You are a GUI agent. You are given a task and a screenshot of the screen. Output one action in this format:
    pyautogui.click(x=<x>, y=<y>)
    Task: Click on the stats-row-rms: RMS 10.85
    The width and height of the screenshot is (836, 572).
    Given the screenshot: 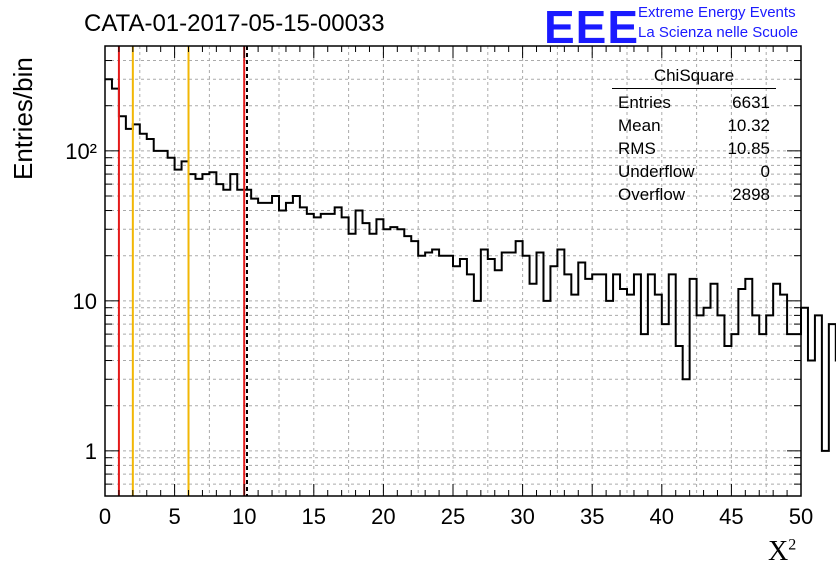 What is the action you would take?
    pyautogui.click(x=694, y=148)
    